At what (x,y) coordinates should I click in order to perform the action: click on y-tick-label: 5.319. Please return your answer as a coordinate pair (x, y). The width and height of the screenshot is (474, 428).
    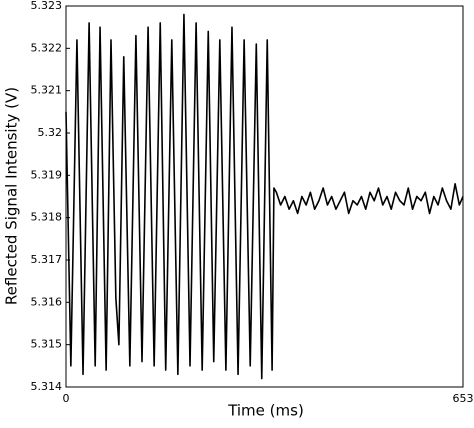
    Looking at the image, I should click on (47, 174).